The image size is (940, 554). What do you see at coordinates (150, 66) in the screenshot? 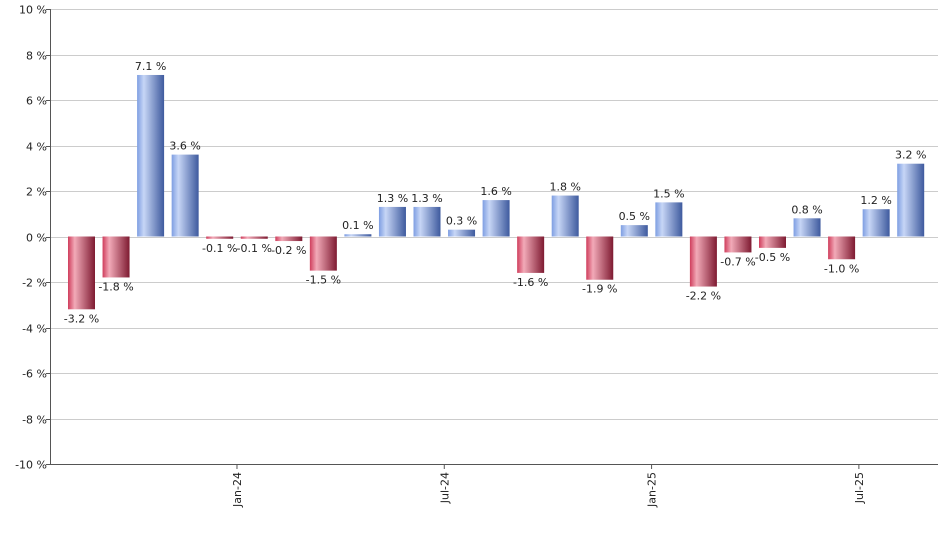
I see `data-label: 7.1 %` at bounding box center [150, 66].